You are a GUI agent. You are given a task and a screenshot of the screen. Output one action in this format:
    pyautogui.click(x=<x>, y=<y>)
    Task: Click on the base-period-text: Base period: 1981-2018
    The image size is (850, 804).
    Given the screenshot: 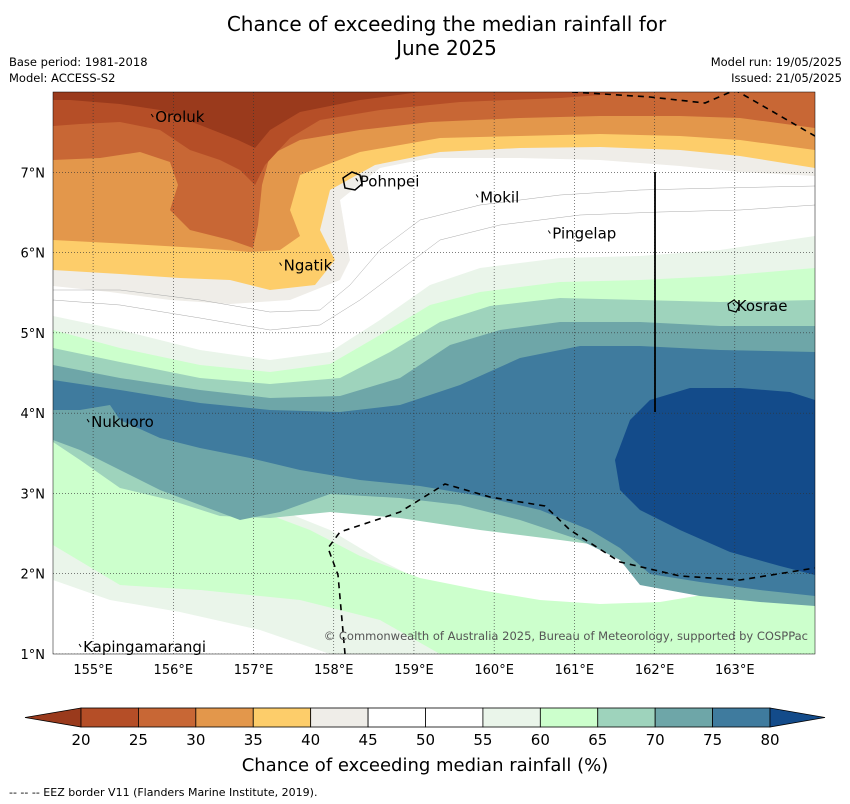 What is the action you would take?
    pyautogui.click(x=78, y=62)
    